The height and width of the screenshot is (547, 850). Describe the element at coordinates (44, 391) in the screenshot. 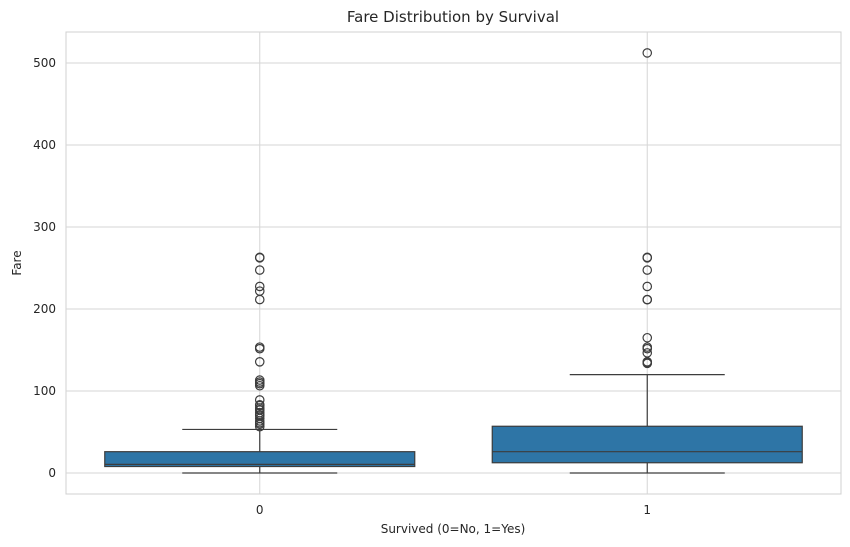

I see `y-tick-label: 100` at that location.